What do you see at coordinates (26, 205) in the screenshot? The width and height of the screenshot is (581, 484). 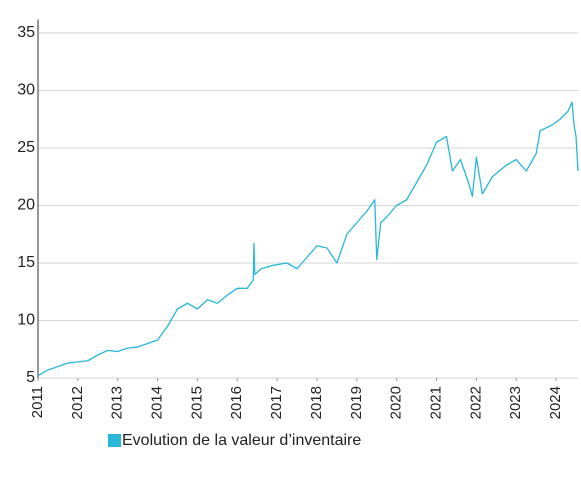 I see `y-tick-label: 20` at bounding box center [26, 205].